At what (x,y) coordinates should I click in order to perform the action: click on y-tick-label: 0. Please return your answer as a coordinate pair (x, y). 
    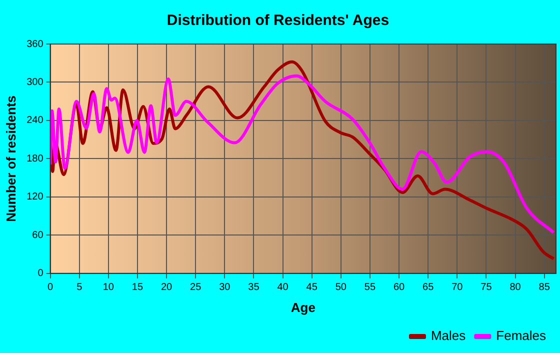
    Looking at the image, I should click on (41, 274).